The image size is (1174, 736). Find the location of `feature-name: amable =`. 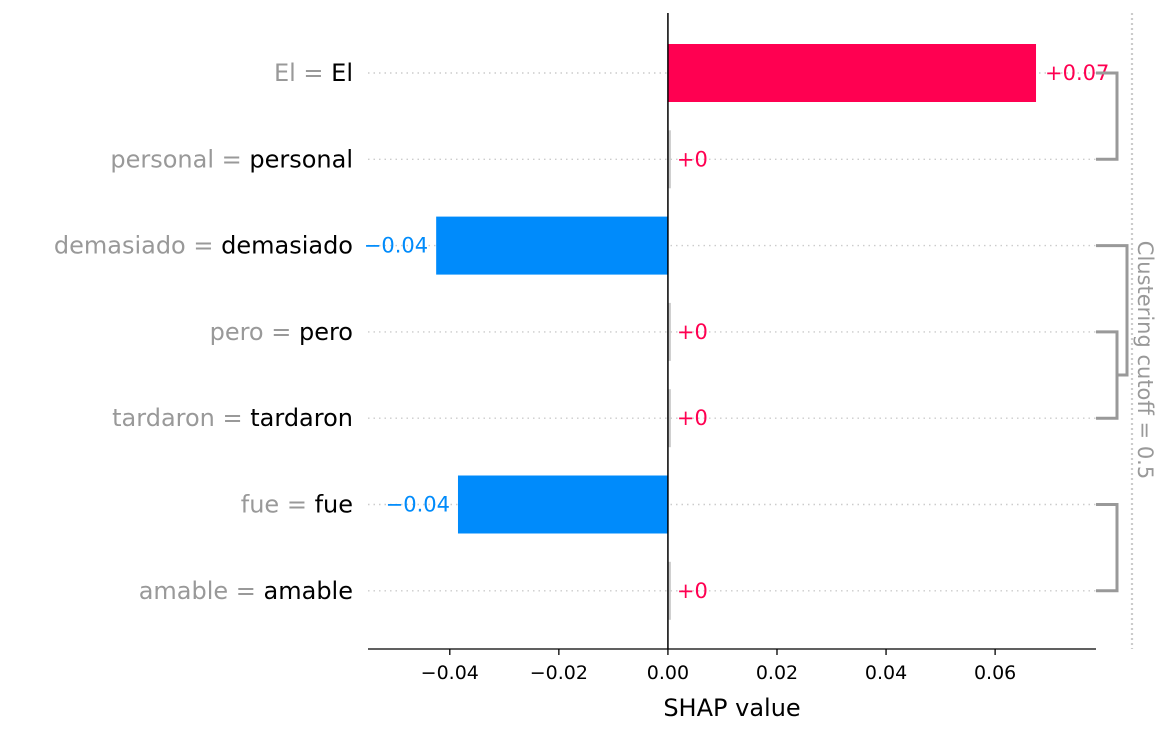

feature-name: amable = is located at coordinates (201, 591).